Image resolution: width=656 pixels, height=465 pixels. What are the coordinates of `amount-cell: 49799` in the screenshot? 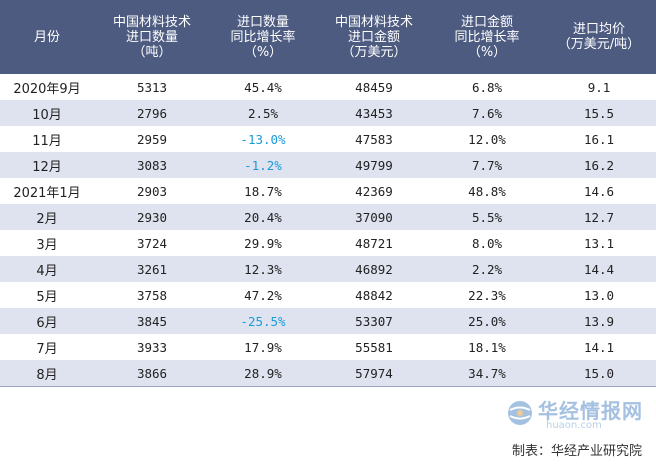 It's located at (374, 165).